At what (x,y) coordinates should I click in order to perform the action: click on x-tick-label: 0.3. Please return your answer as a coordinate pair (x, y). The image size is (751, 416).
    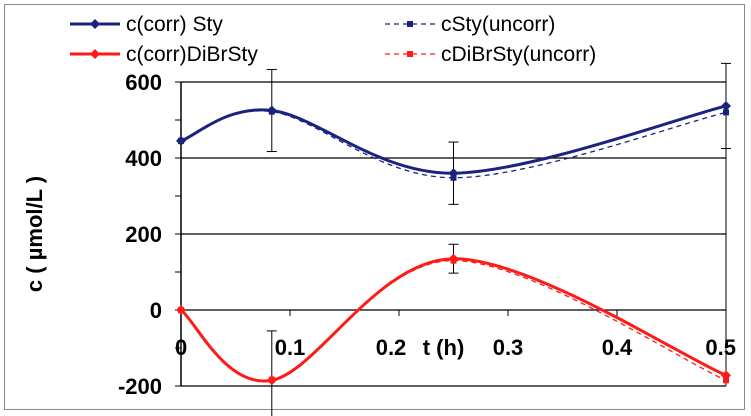
    Looking at the image, I should click on (508, 347).